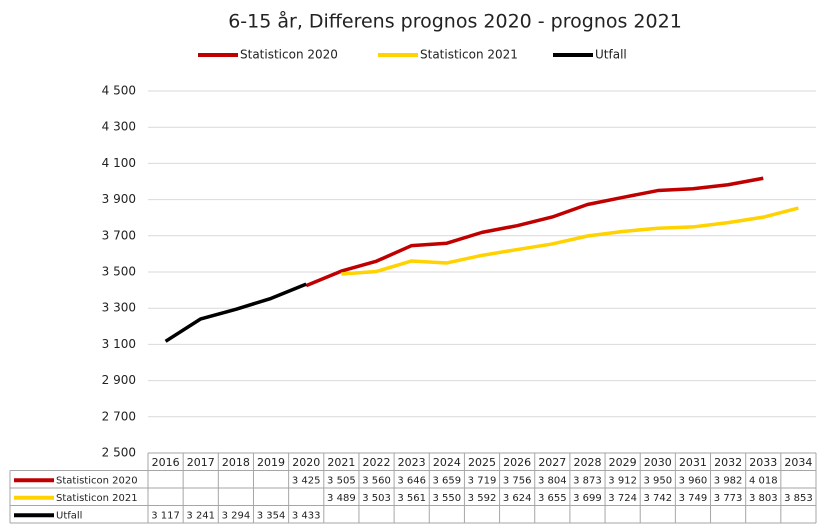 The width and height of the screenshot is (829, 530). What do you see at coordinates (469, 55) in the screenshot?
I see `legend-label: Statisticon 2021` at bounding box center [469, 55].